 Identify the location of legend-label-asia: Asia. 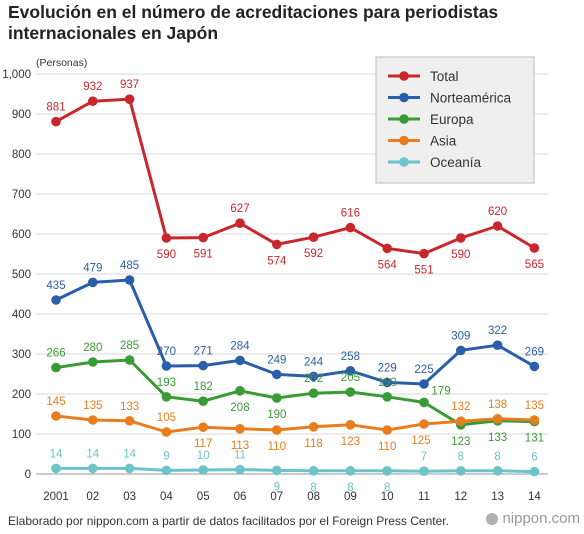
(443, 141).